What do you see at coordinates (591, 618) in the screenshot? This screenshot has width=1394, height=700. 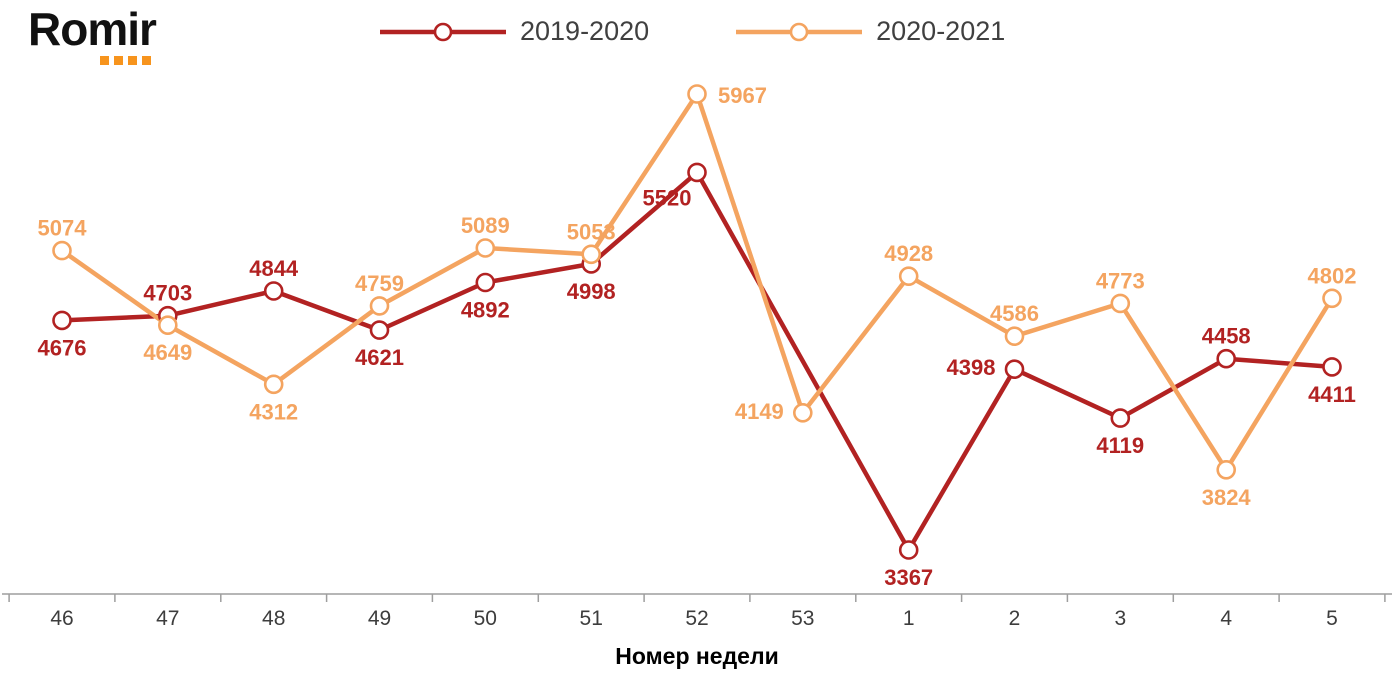 I see `x-axis-label: 51` at bounding box center [591, 618].